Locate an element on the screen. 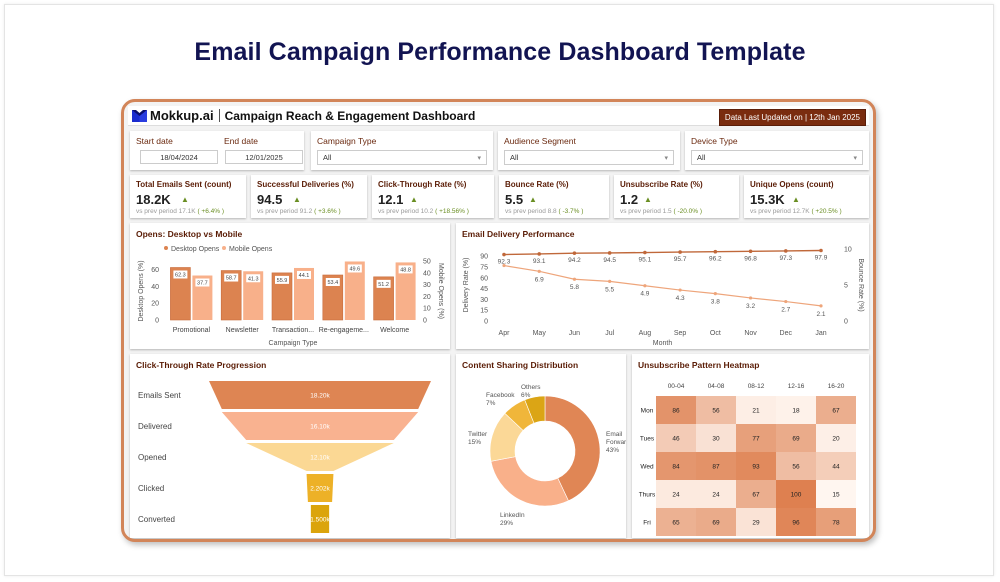  bounce-rate-line is located at coordinates (662, 285).